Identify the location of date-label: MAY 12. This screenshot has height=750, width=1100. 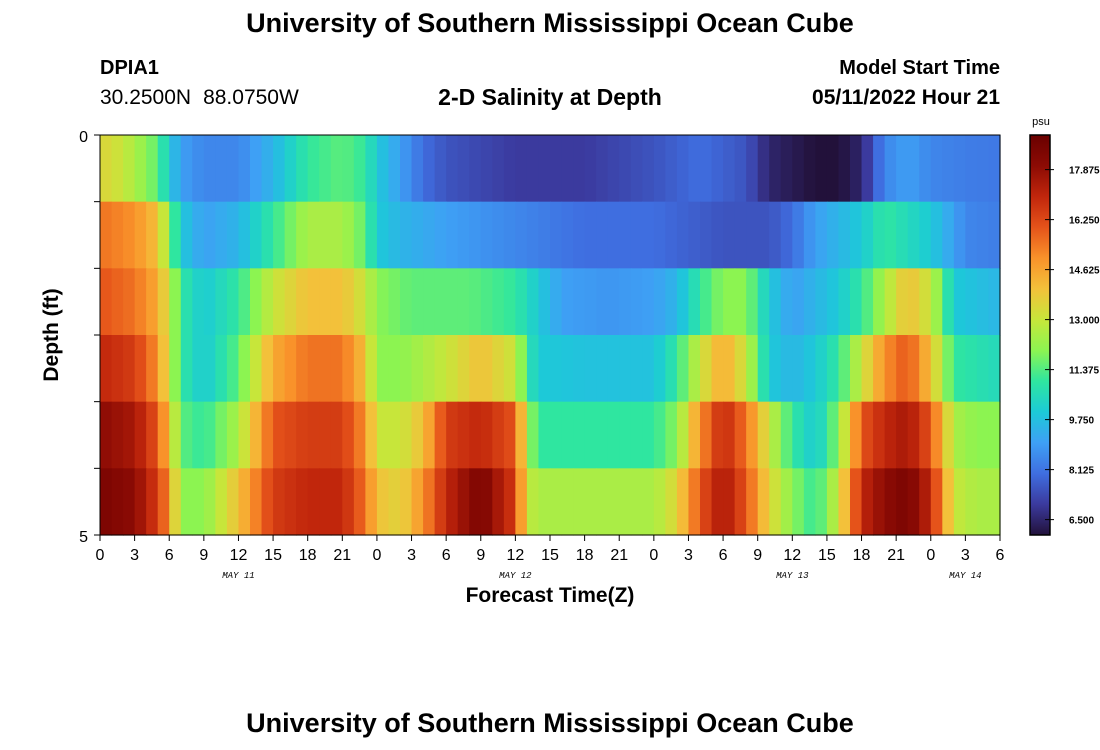
(515, 576).